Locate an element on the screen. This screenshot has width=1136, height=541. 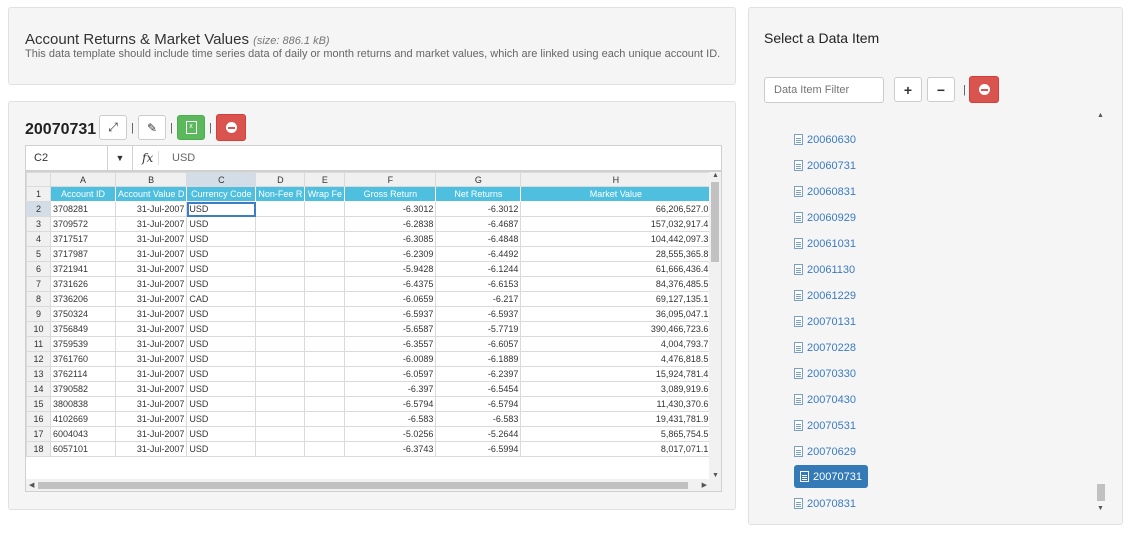
row-header: 16 is located at coordinates (38, 419).